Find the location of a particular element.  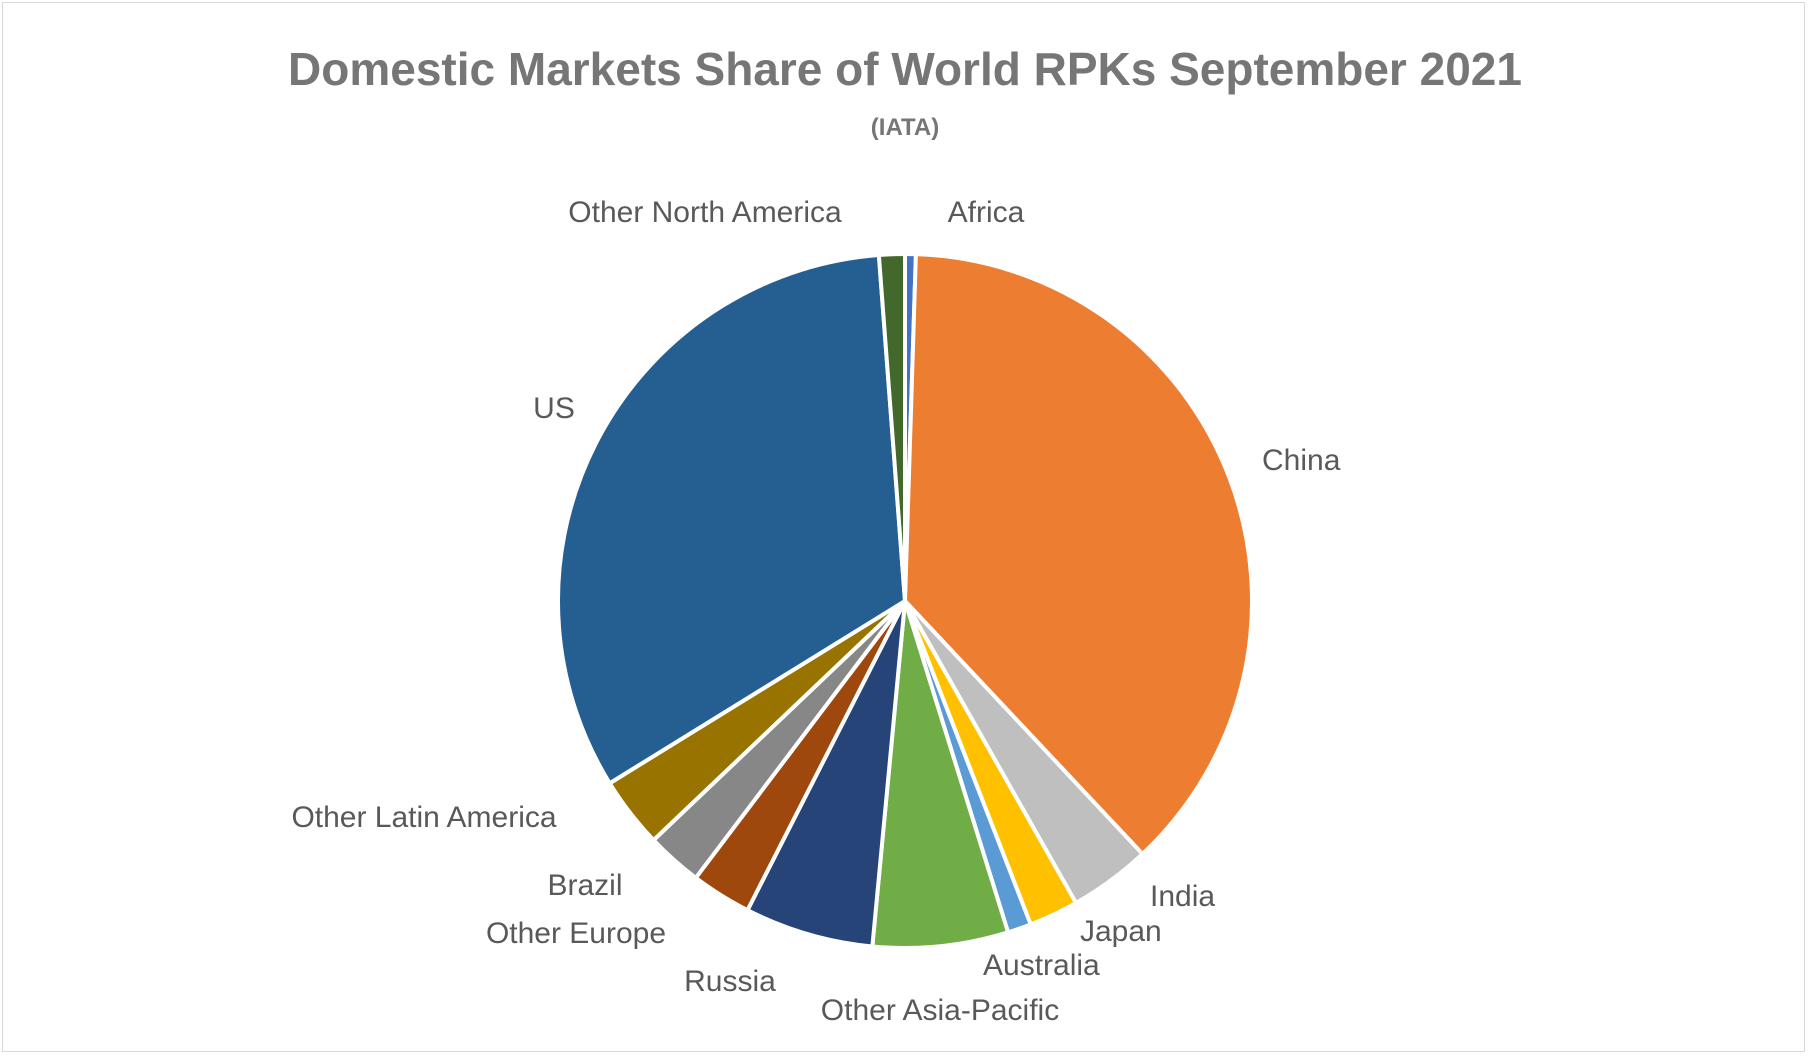

pie-slice-china is located at coordinates (1078, 554).